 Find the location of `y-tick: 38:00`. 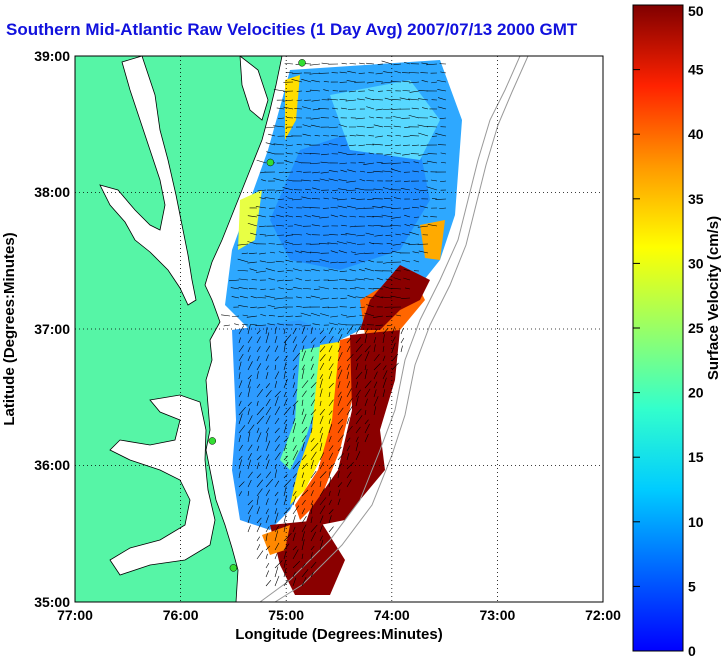

y-tick: 38:00 is located at coordinates (52, 192).